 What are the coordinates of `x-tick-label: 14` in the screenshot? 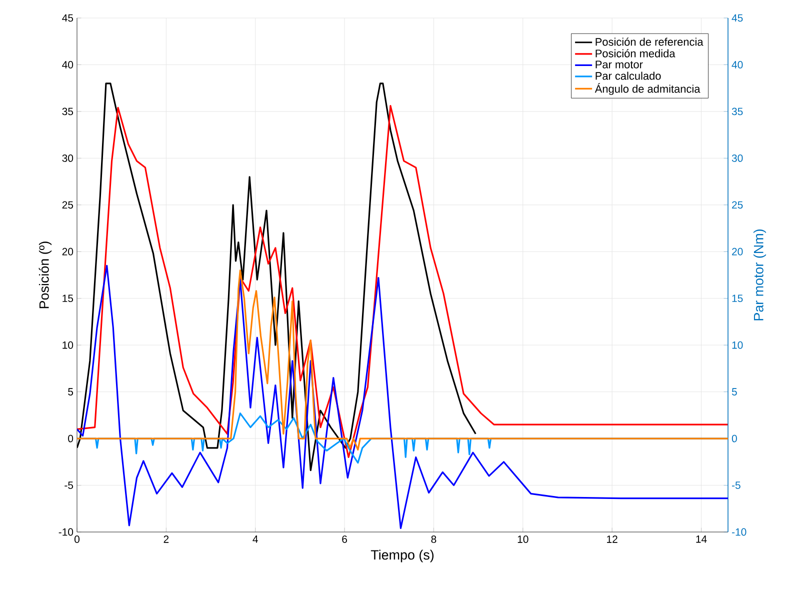 It's located at (701, 539).